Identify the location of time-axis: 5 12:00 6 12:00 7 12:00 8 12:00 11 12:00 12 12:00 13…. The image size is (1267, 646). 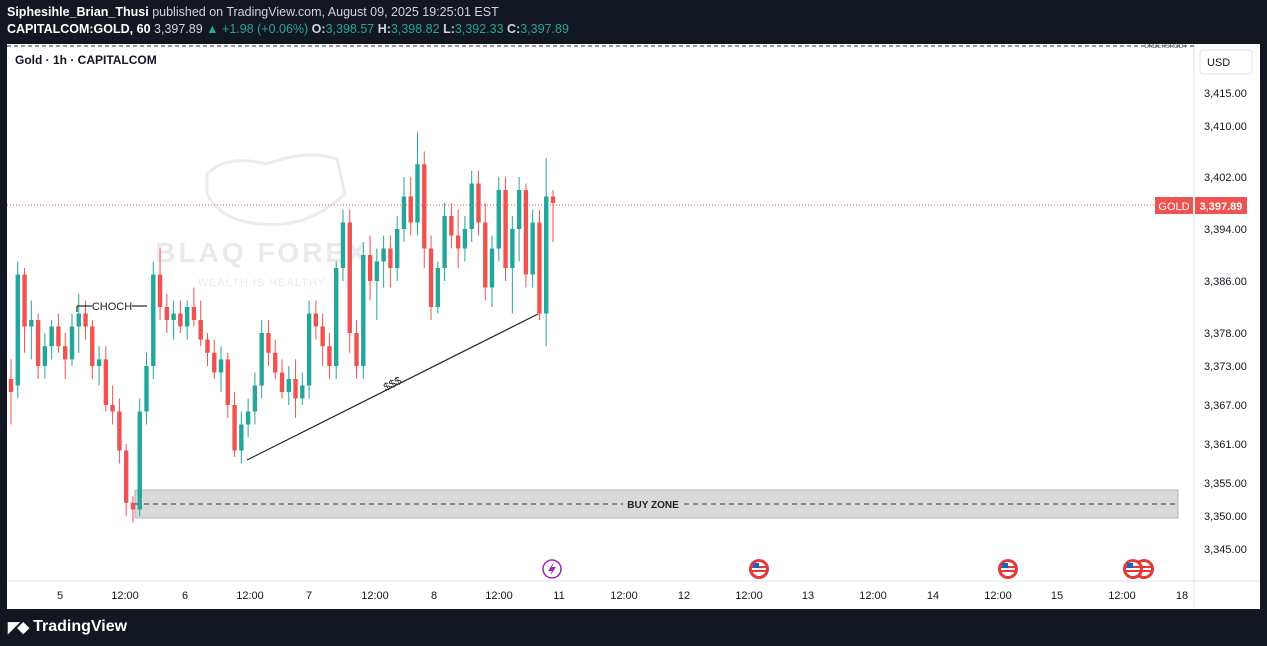
(622, 596).